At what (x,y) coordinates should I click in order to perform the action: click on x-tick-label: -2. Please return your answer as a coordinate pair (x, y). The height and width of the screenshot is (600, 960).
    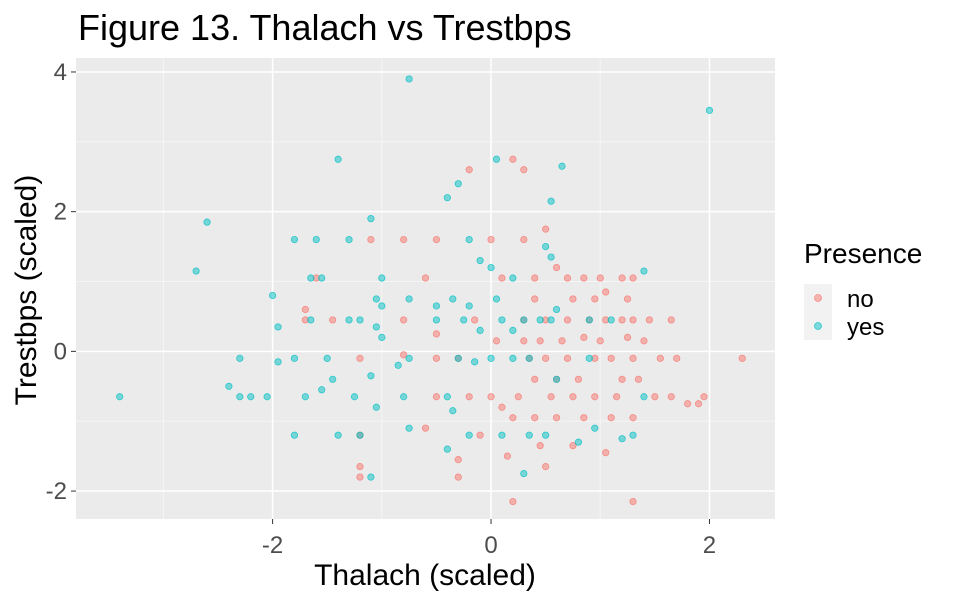
    Looking at the image, I should click on (272, 545).